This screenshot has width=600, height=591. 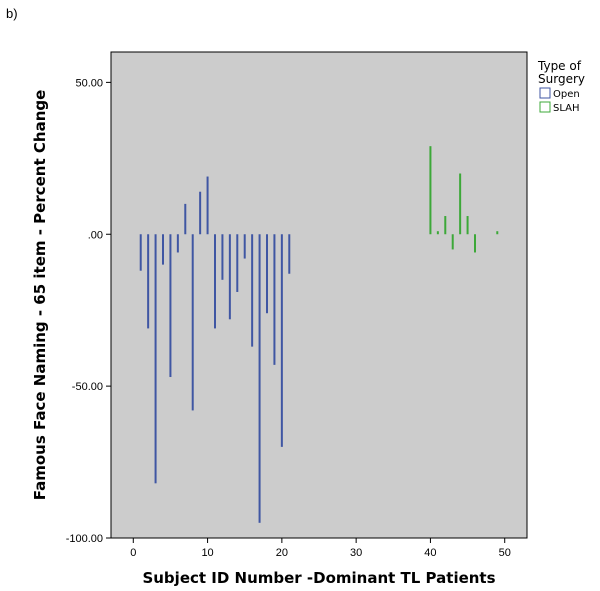 What do you see at coordinates (282, 553) in the screenshot?
I see `x-tick-label: 20` at bounding box center [282, 553].